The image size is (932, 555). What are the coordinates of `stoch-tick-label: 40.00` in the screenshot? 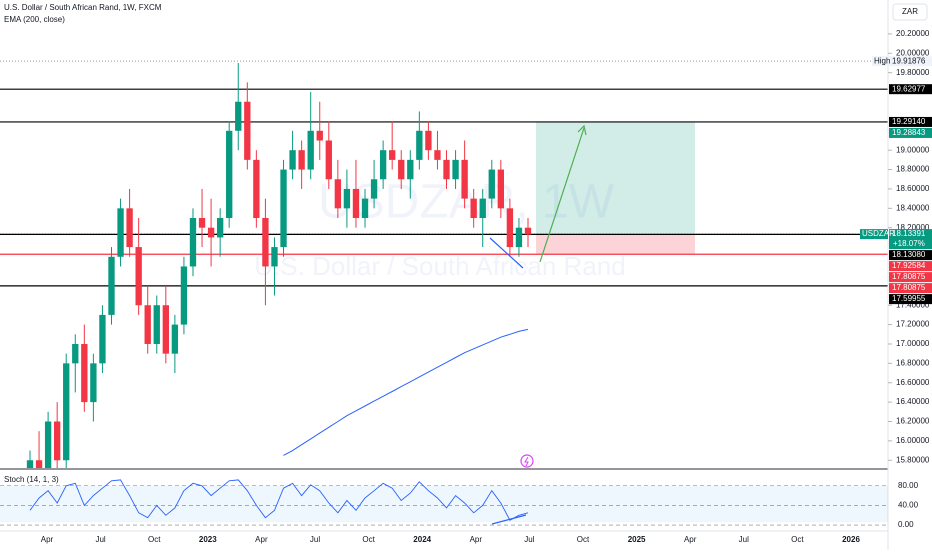 It's located at (908, 505).